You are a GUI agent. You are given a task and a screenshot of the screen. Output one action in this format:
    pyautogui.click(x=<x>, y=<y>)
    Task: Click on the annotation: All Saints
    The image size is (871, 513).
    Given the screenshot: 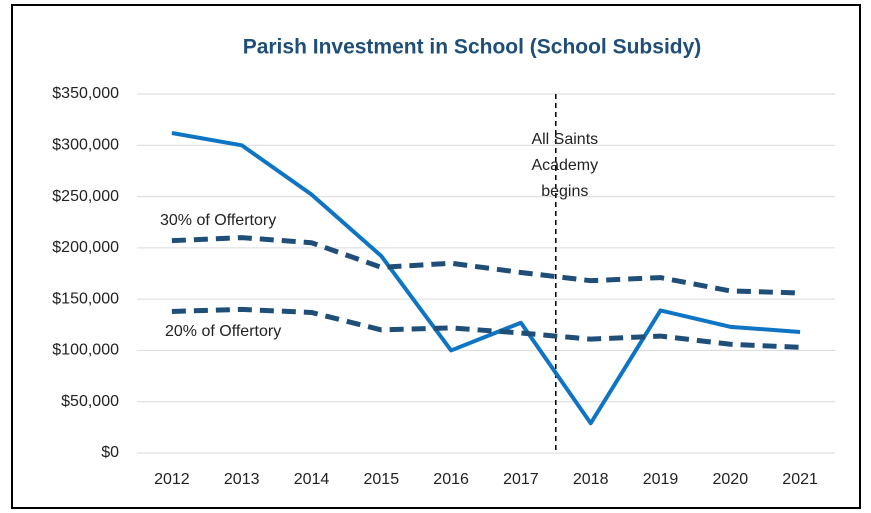 What is the action you would take?
    pyautogui.click(x=564, y=139)
    